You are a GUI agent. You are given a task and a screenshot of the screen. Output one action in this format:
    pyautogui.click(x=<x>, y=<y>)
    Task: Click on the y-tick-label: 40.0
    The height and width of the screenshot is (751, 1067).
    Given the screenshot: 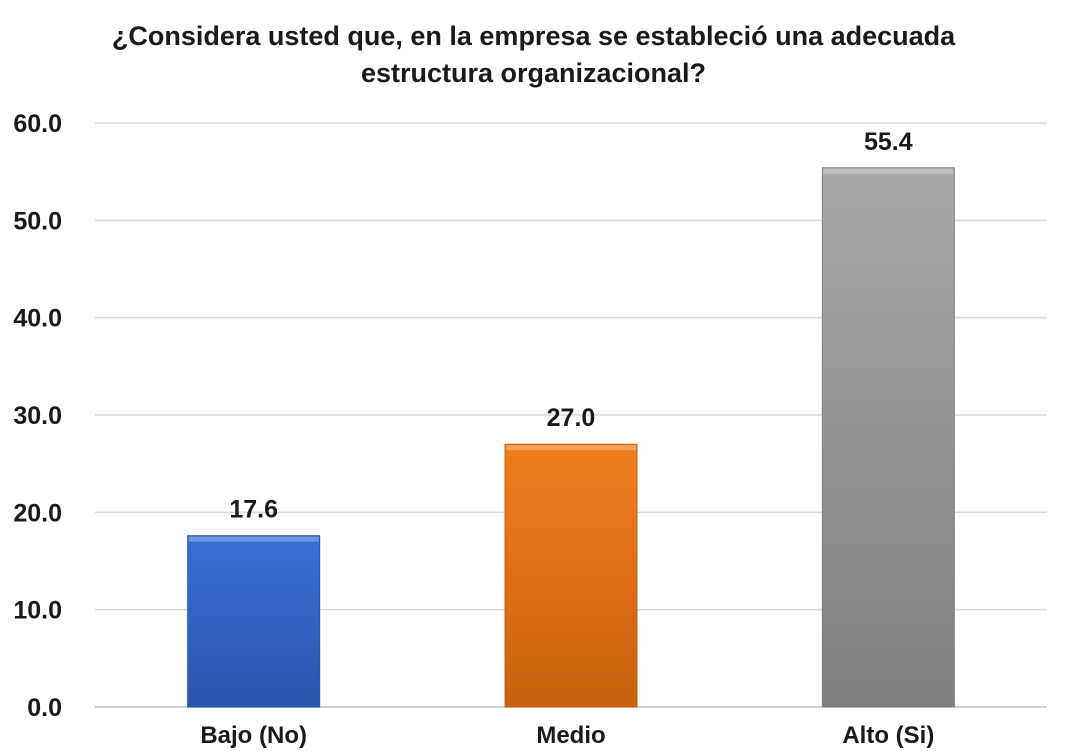 What is the action you would take?
    pyautogui.click(x=37, y=319)
    